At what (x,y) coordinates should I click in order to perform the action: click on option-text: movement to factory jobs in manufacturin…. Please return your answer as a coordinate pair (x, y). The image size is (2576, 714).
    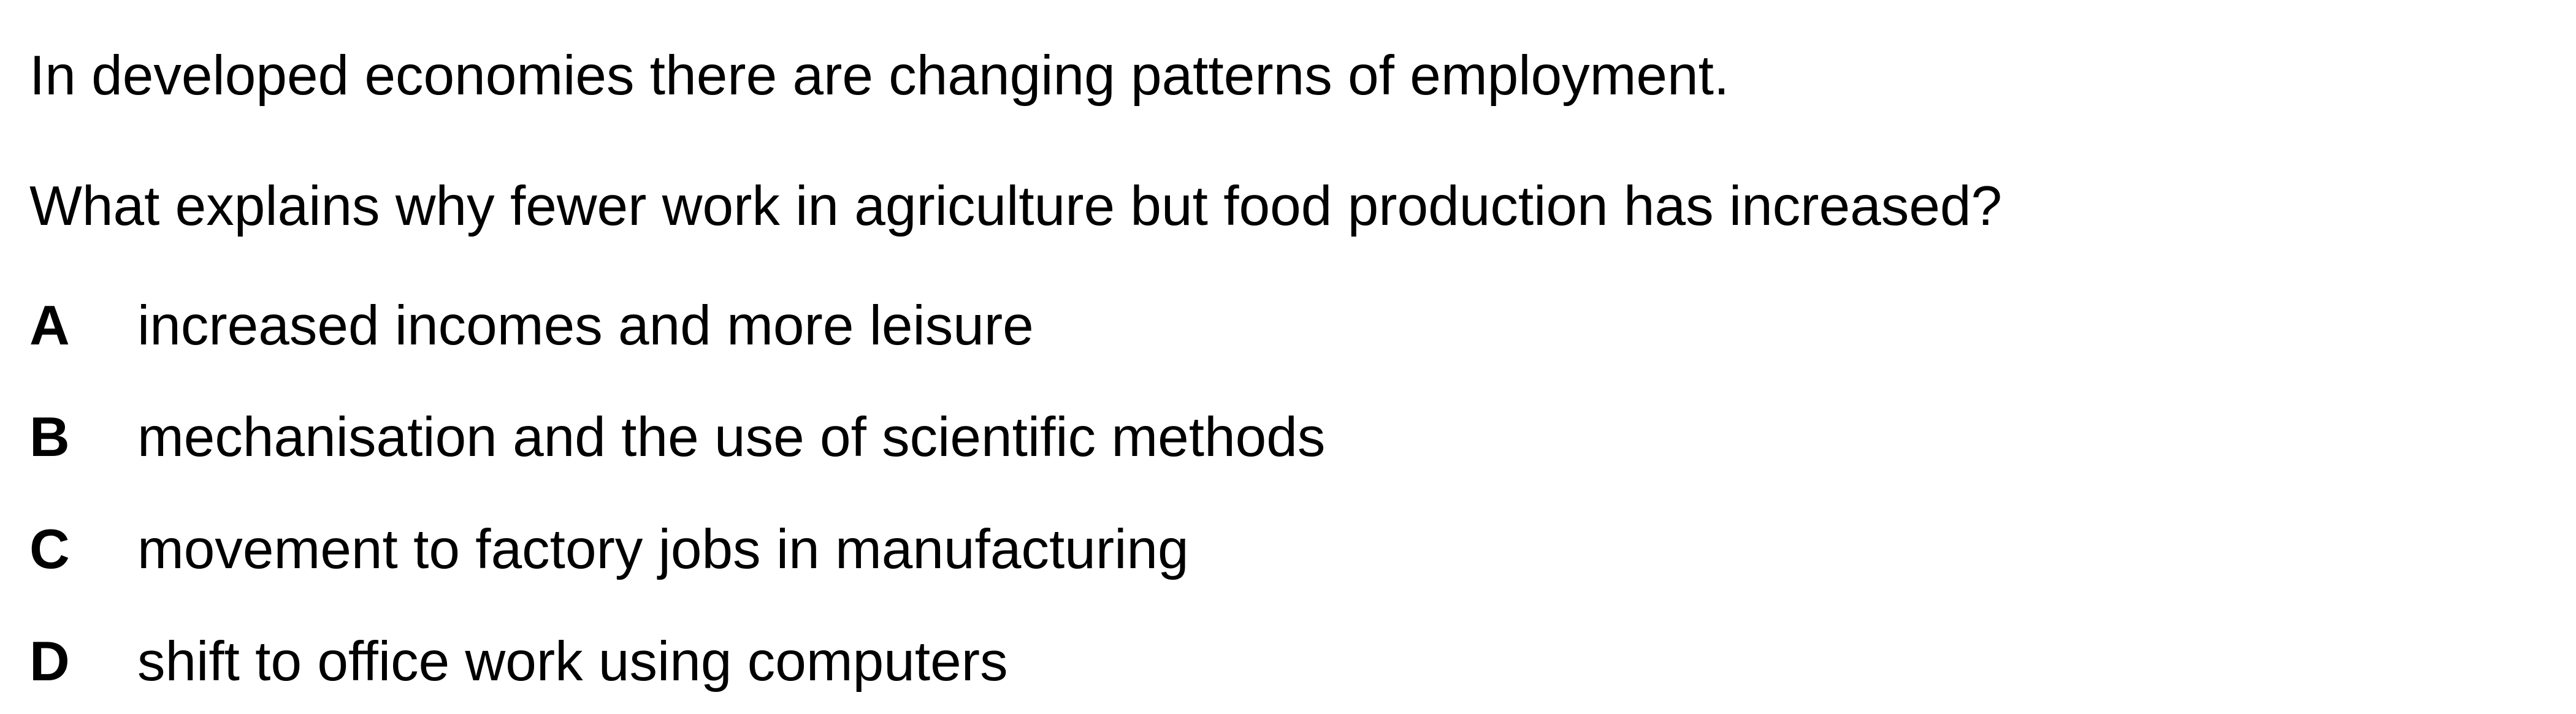
    Looking at the image, I should click on (663, 549).